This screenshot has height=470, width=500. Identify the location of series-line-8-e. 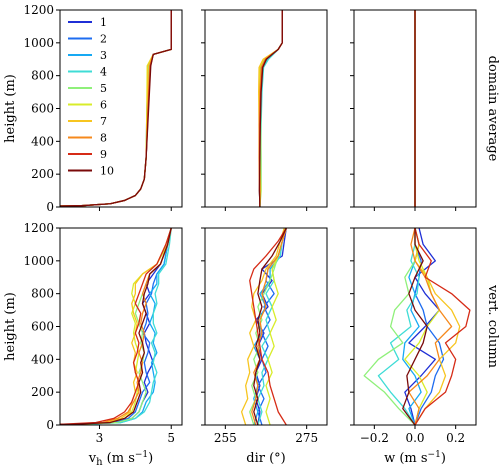
(269, 326).